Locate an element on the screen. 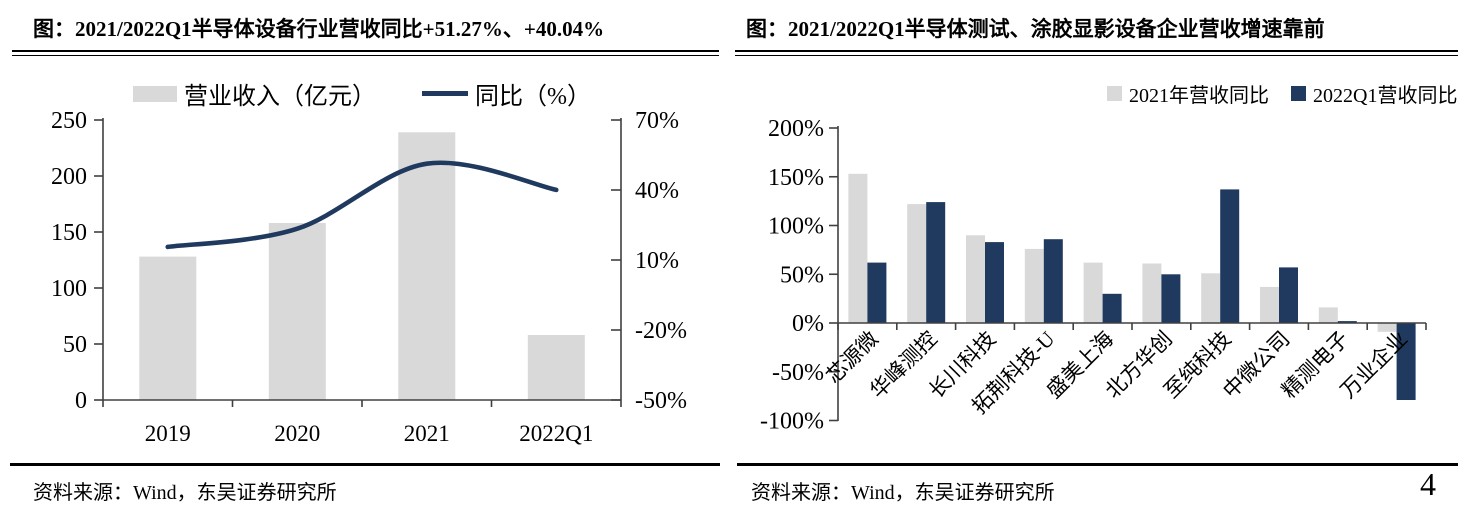 The image size is (1462, 506). source-note-left: 资料来源：Wind，东吴证券研究所 is located at coordinates (185, 493).